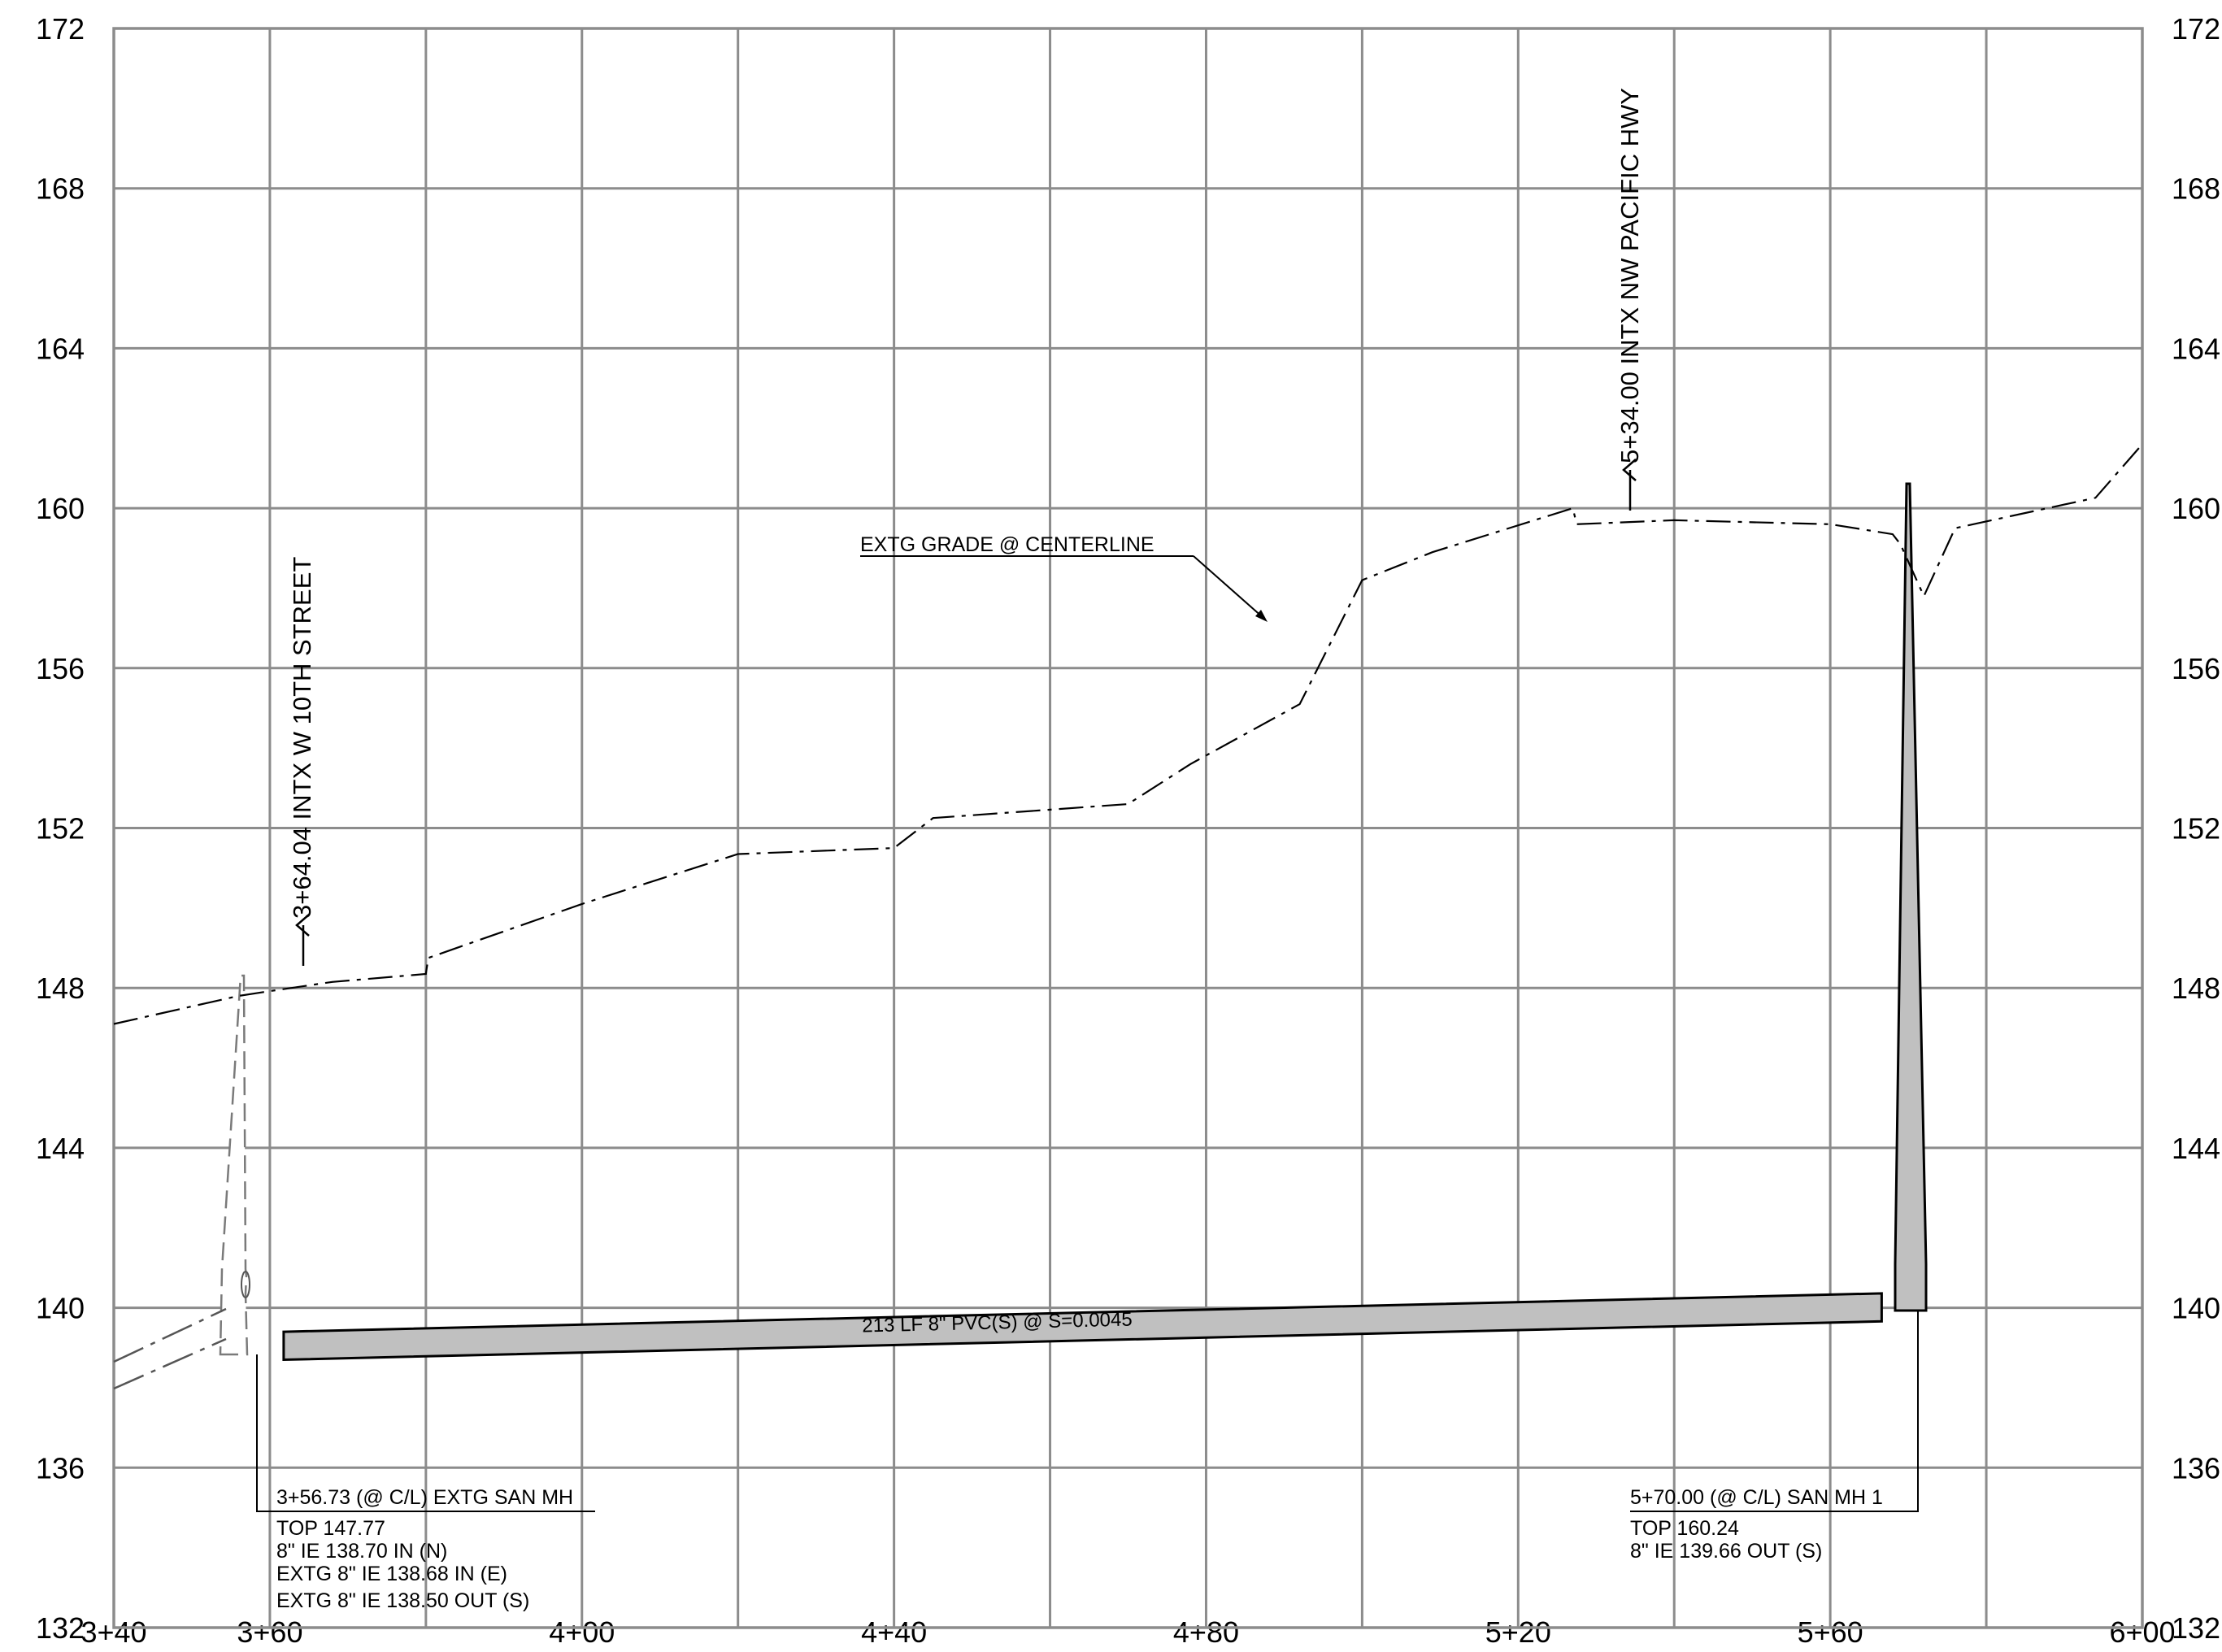  I want to click on san-mh-1-leader, so click(1774, 1411).